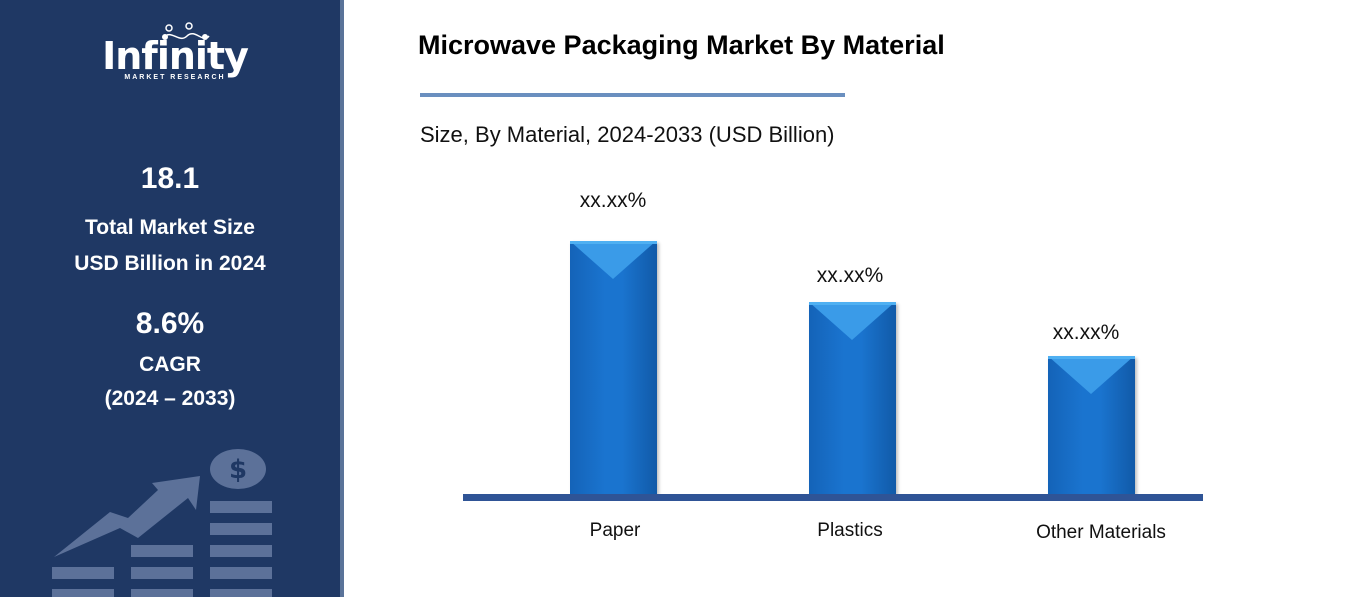 The width and height of the screenshot is (1356, 597). I want to click on growth-chart-icon: $, so click(162, 523).